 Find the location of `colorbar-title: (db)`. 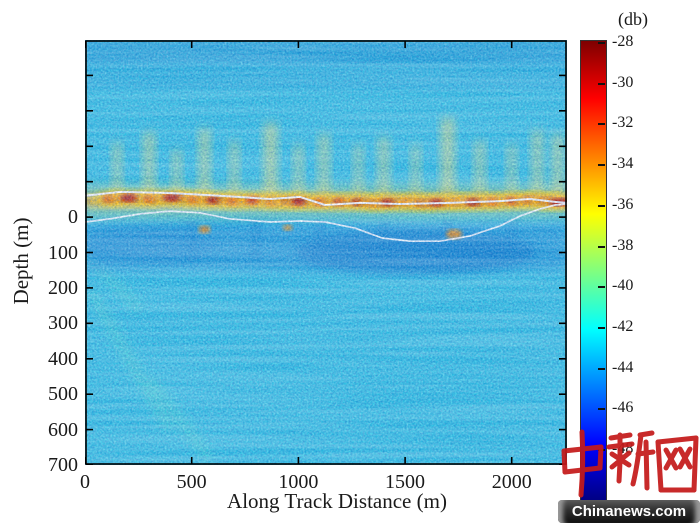

colorbar-title: (db) is located at coordinates (633, 19).